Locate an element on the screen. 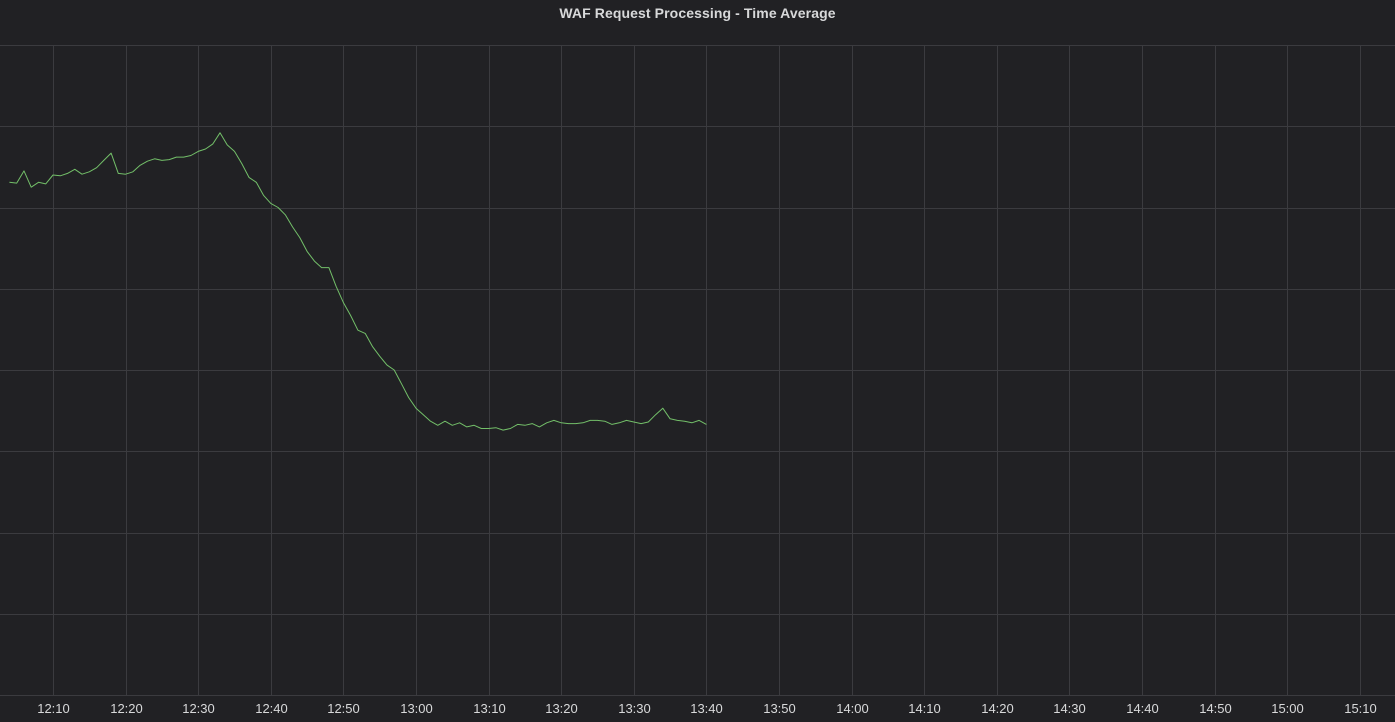 Image resolution: width=1395 pixels, height=722 pixels. x-tick-label: 13:30 is located at coordinates (634, 708).